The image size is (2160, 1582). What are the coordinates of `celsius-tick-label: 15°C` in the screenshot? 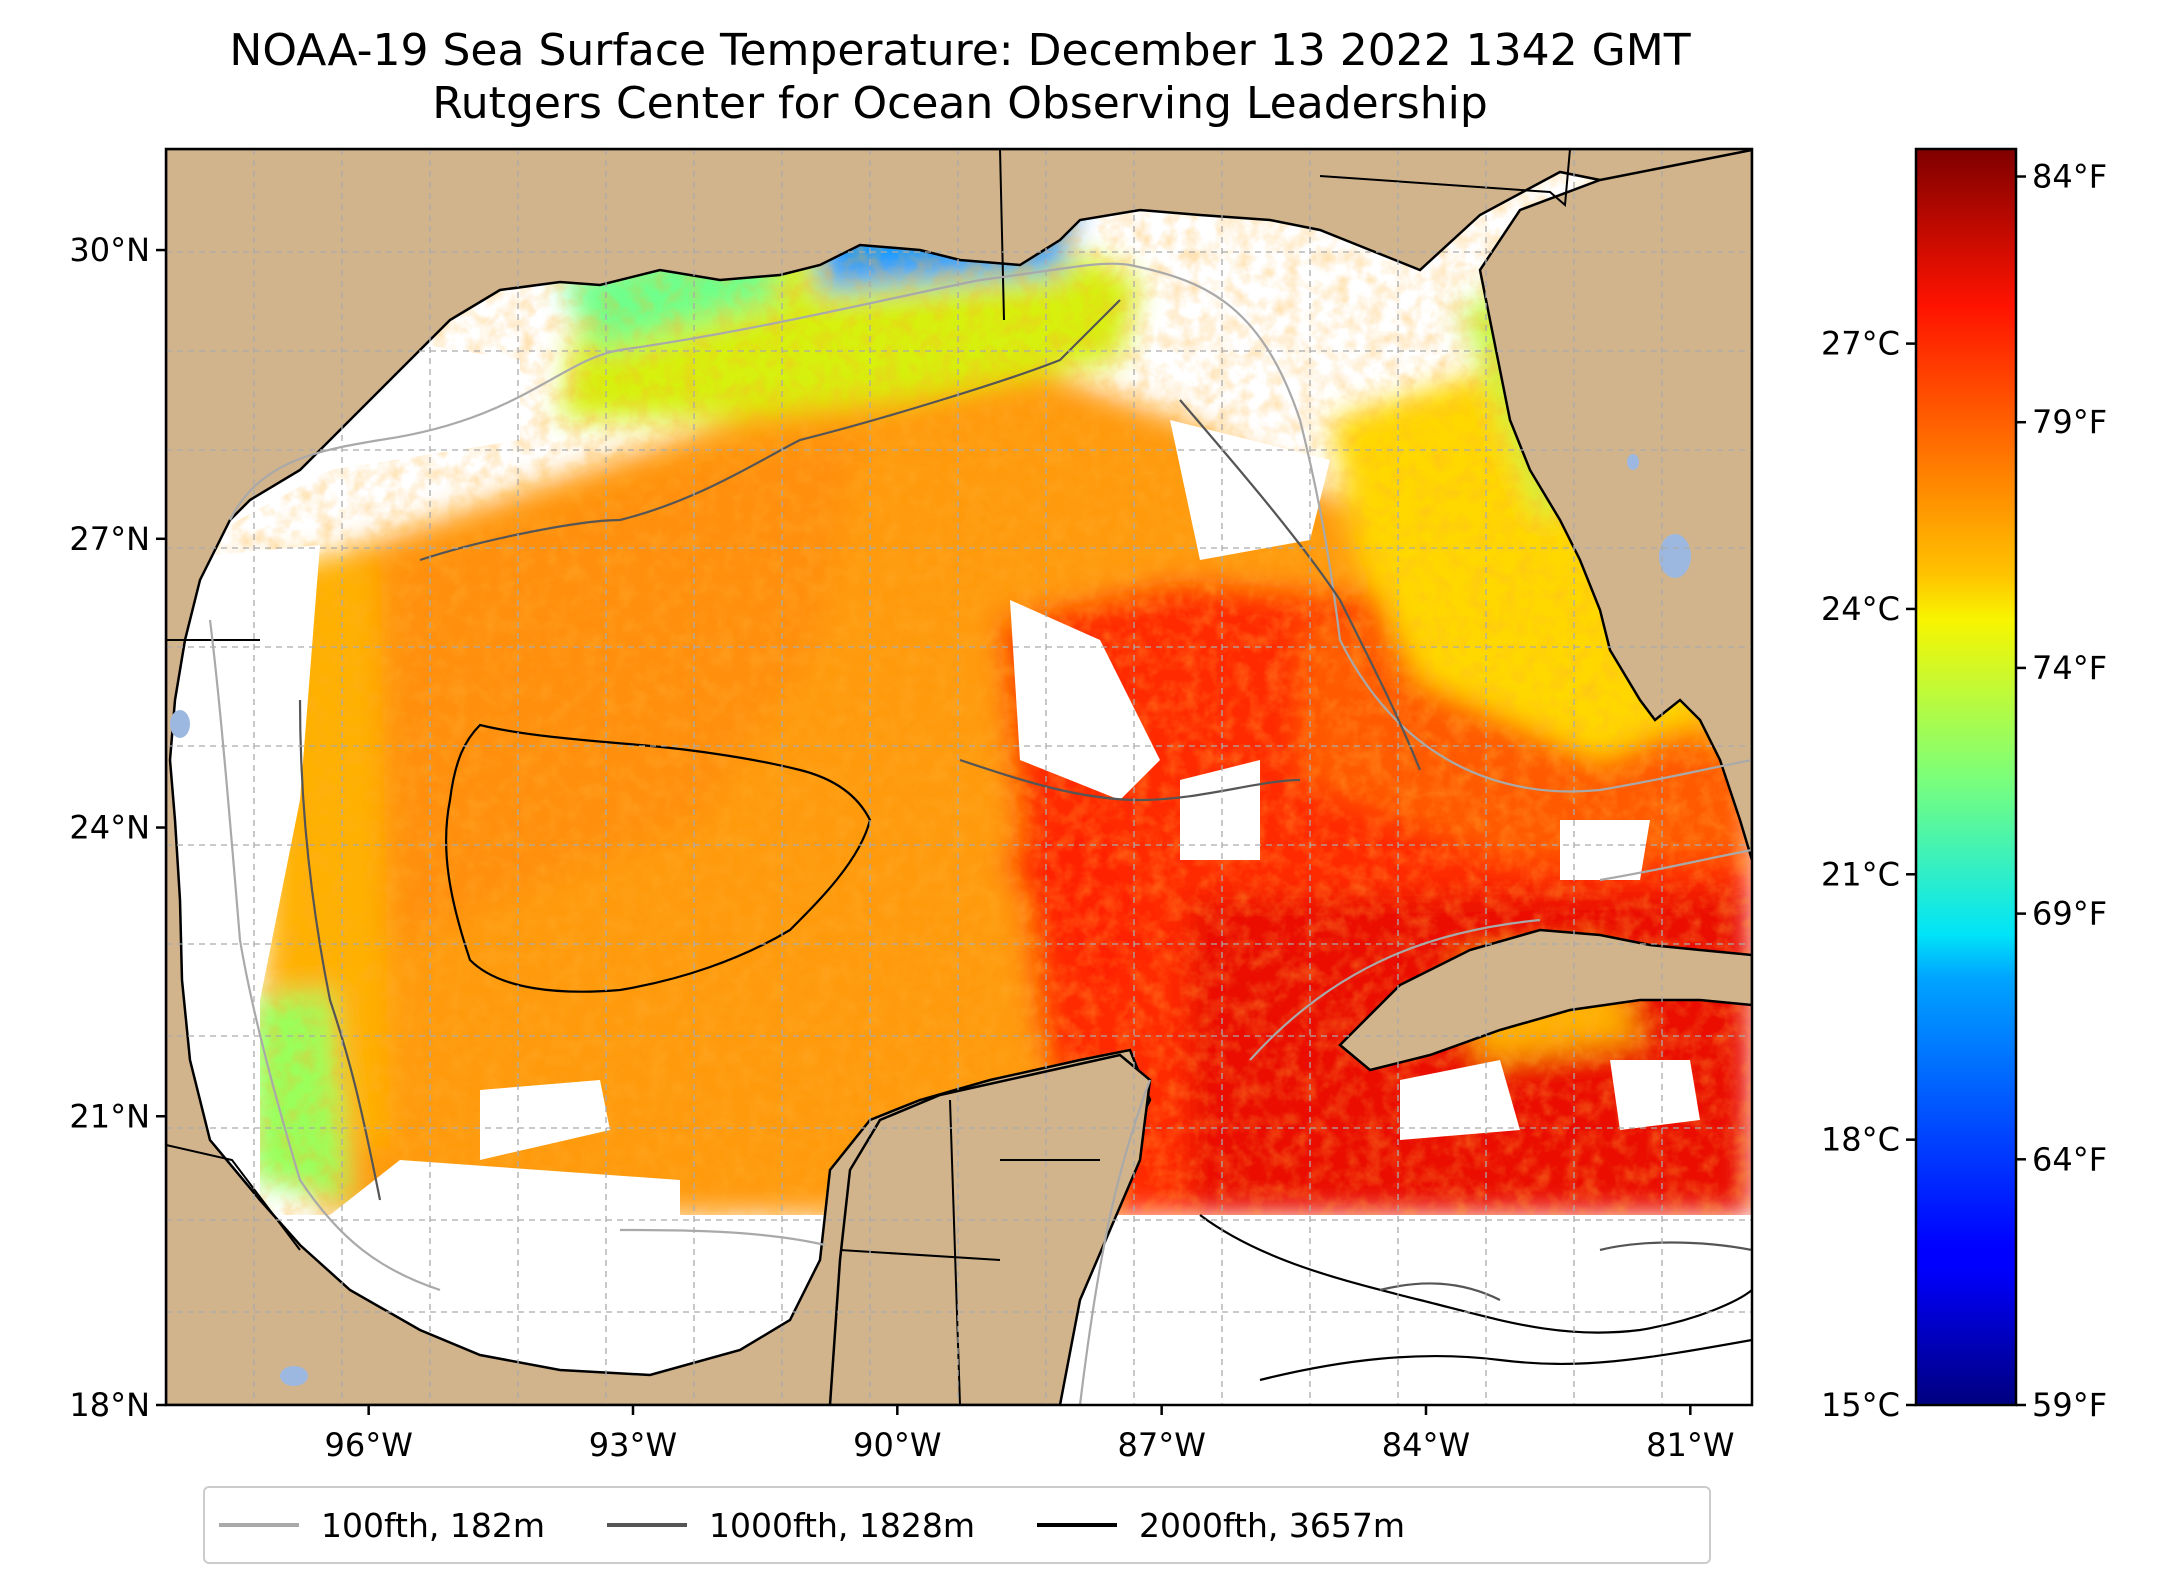 It's located at (1860, 1405).